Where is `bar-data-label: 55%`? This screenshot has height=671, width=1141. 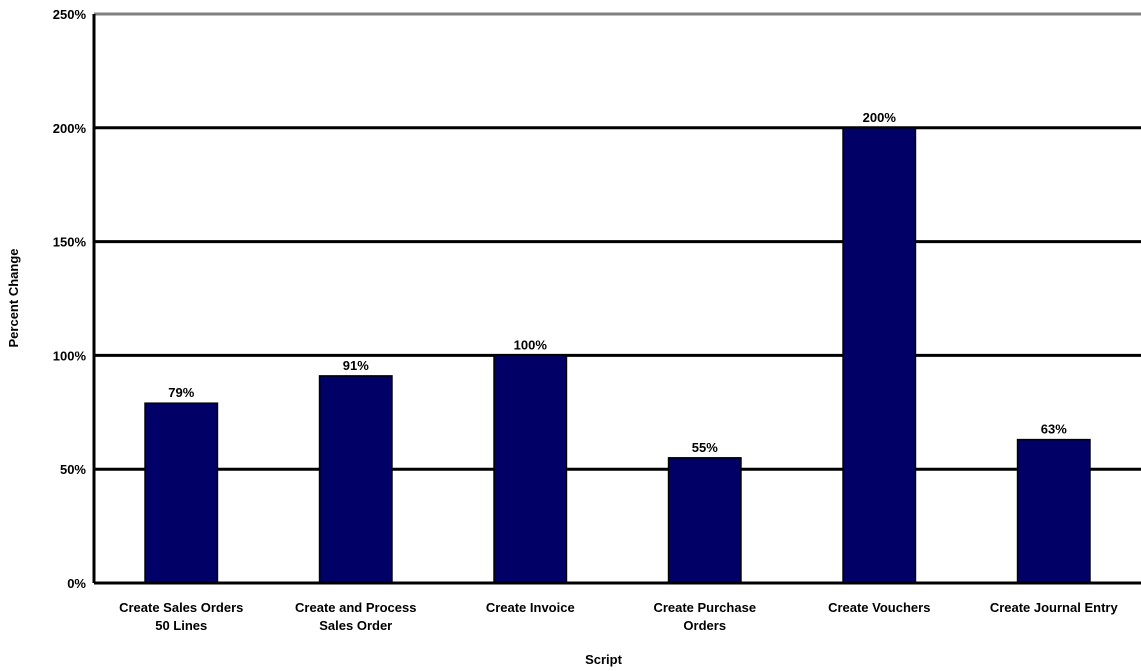 bar-data-label: 55% is located at coordinates (705, 447).